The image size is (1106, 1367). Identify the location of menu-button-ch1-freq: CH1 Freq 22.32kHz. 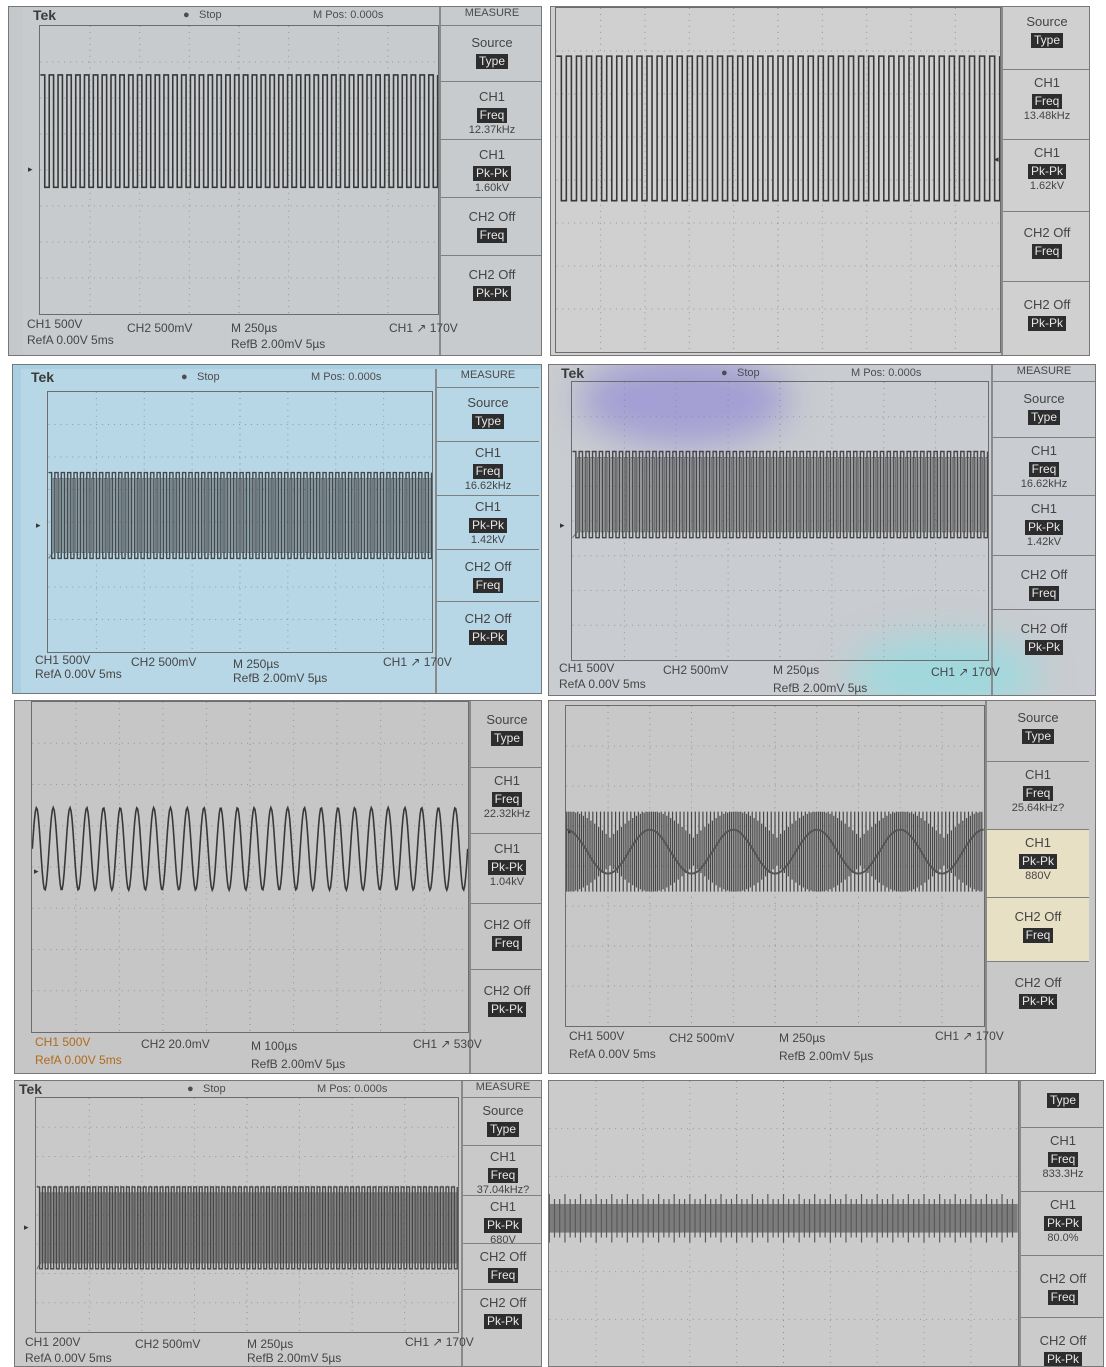
(506, 800).